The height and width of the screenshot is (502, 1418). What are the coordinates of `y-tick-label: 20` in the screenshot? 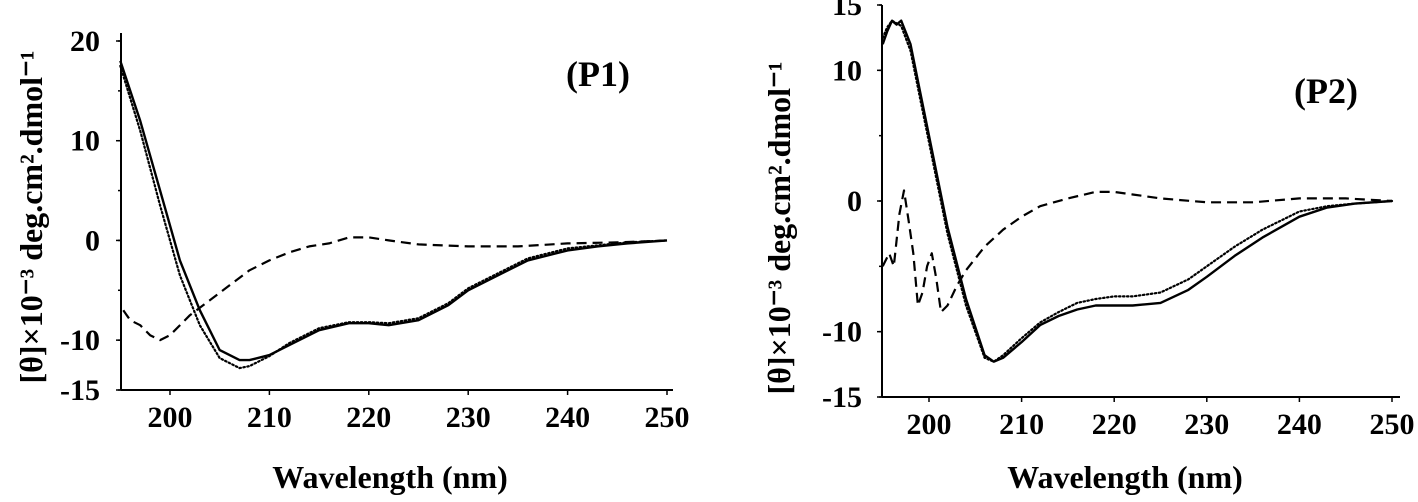 It's located at (85, 41).